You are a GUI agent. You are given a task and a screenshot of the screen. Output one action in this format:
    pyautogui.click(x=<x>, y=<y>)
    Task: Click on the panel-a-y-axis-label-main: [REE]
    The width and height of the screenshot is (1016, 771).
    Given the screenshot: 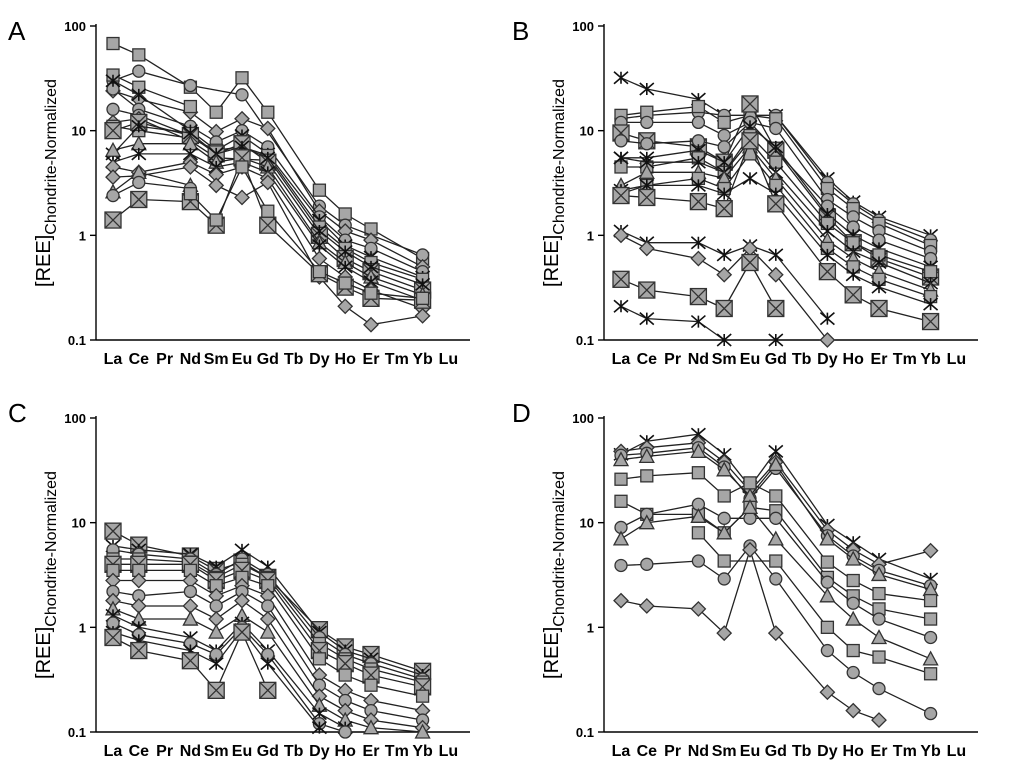 What is the action you would take?
    pyautogui.click(x=44, y=261)
    